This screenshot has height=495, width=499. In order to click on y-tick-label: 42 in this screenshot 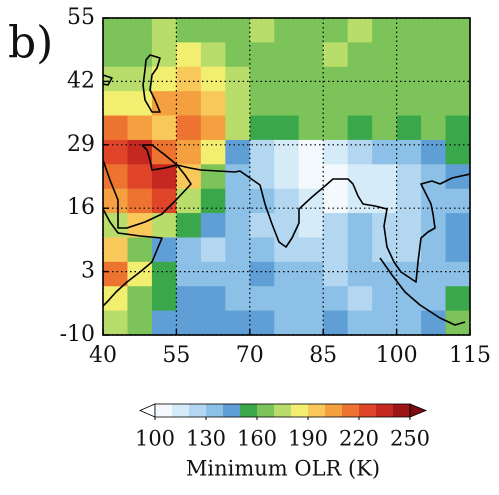, I will do `click(81, 80)`.